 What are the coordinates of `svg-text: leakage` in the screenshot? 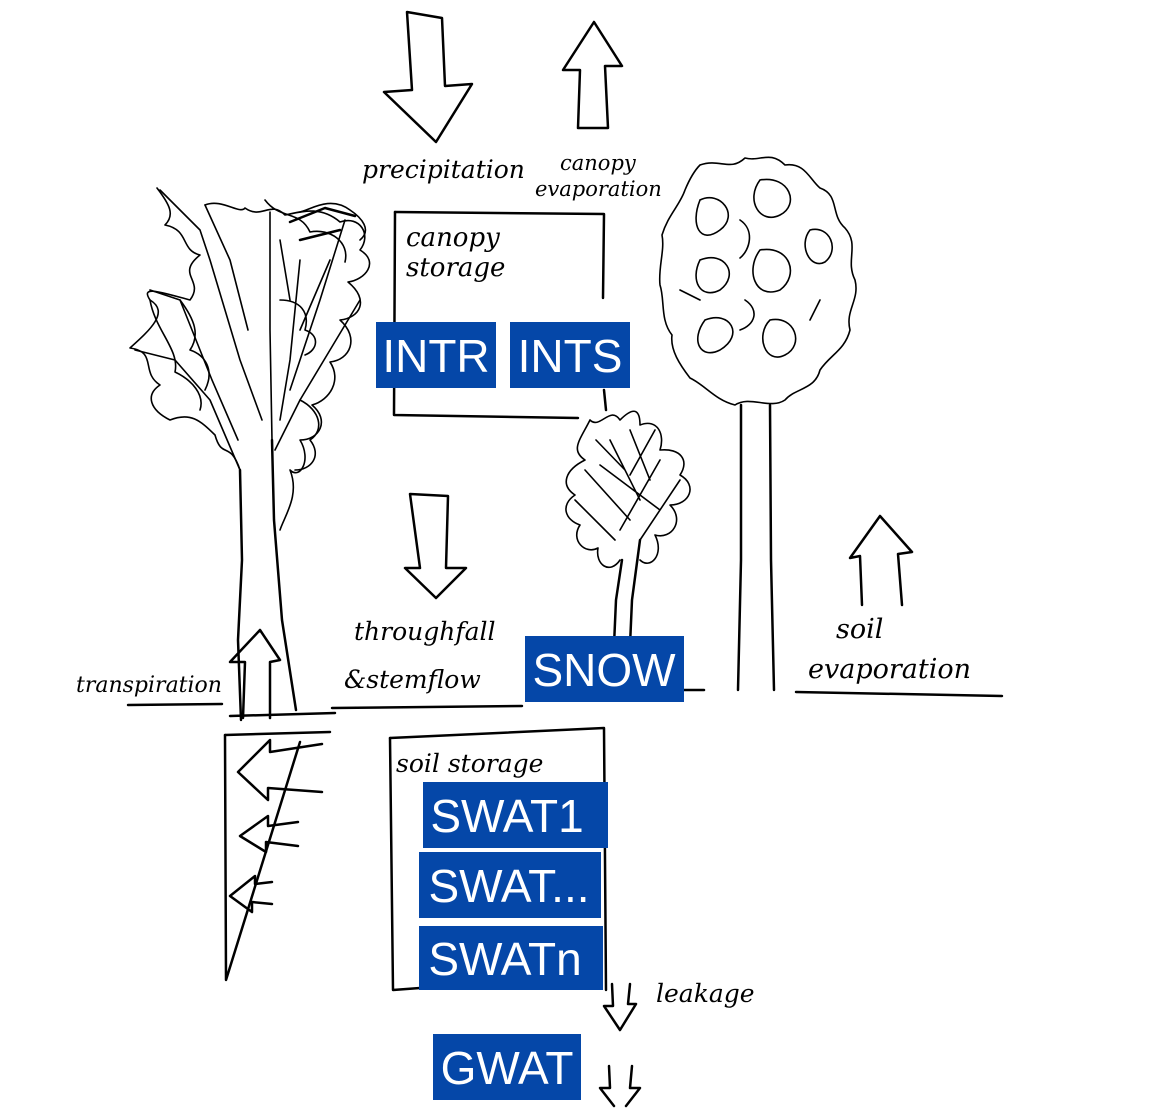 It's located at (705, 993).